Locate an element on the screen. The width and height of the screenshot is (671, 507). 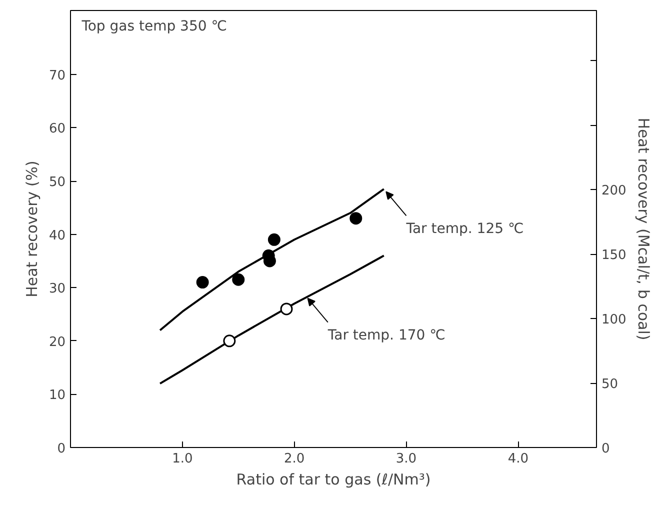
annotation: Top gas temp 350 ℃ is located at coordinates (153, 26).